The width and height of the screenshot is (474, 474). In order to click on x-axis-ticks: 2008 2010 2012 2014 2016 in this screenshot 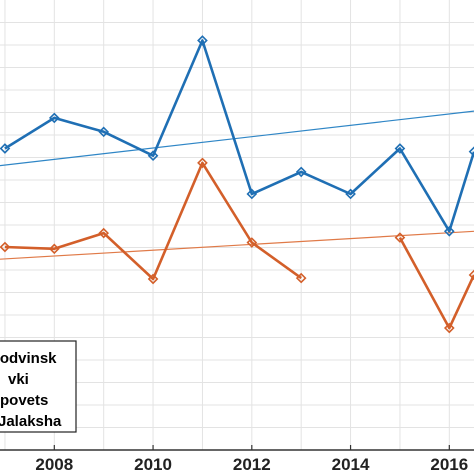, I will do `click(251, 459)`.